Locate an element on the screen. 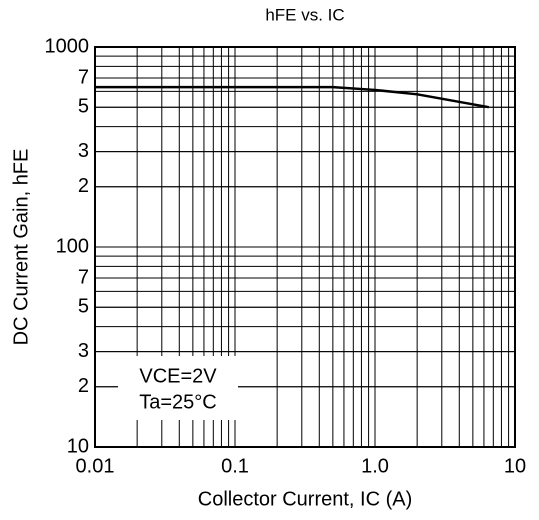 Image resolution: width=539 pixels, height=520 pixels. annotation: Ta=25°C is located at coordinates (178, 402).